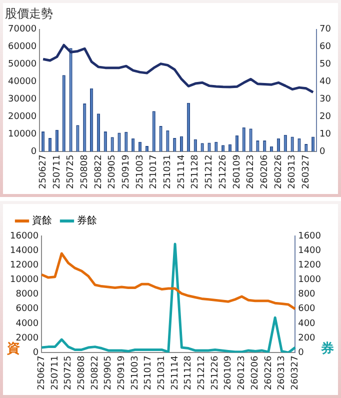 The height and width of the screenshot is (398, 341). I want to click on y2-tick-label: 10, so click(326, 135).